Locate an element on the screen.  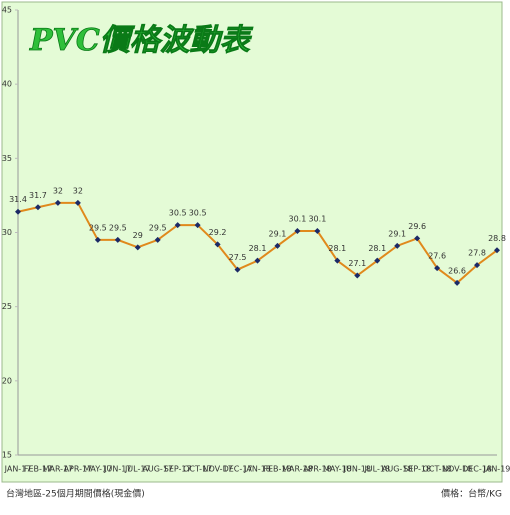
data-label: 27.5 is located at coordinates (238, 257).